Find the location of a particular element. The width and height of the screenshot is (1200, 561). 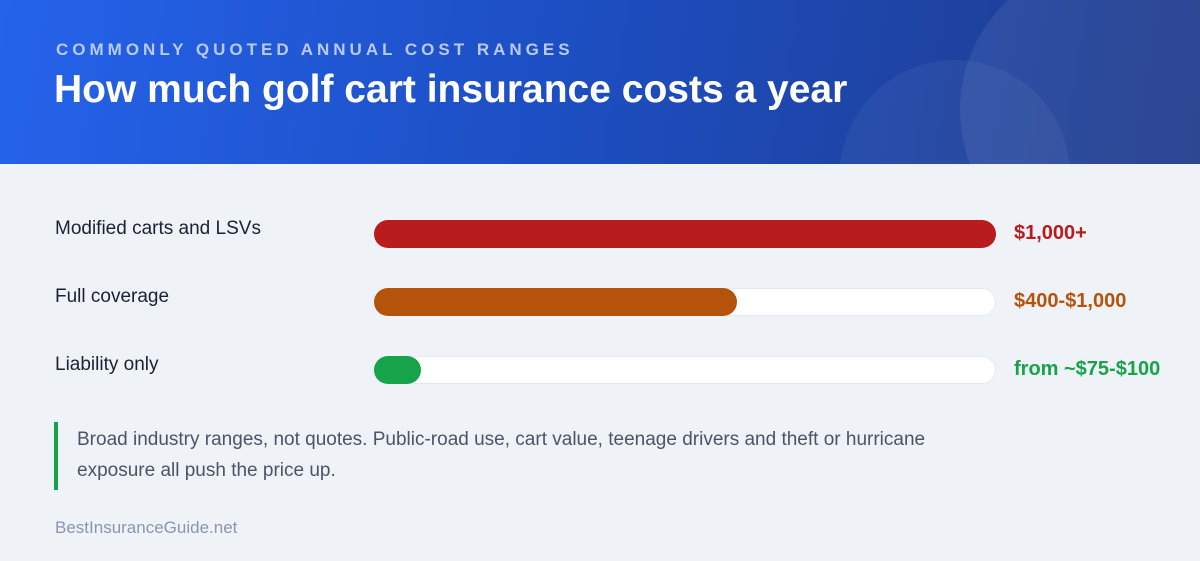

bar-row: Modified carts and LSVs $1,000+ is located at coordinates (600, 226).